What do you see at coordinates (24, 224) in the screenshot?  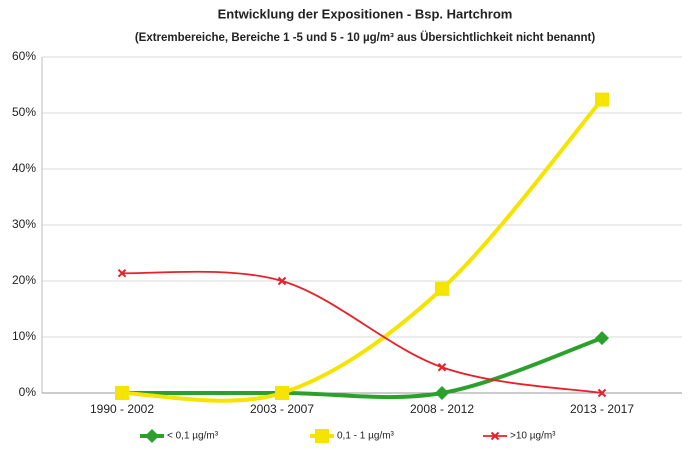 I see `y-tick-label: 30%` at bounding box center [24, 224].